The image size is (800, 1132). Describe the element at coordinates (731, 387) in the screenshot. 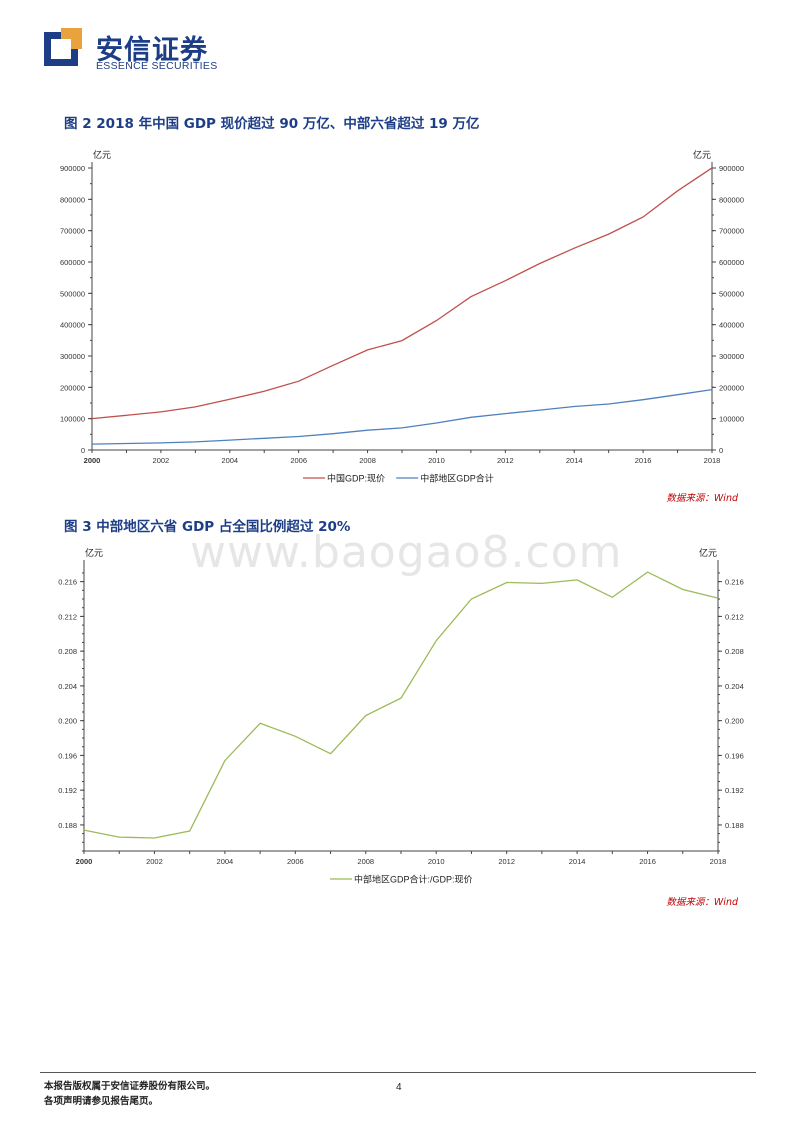

I see `y-tick-label-right: 200000` at that location.